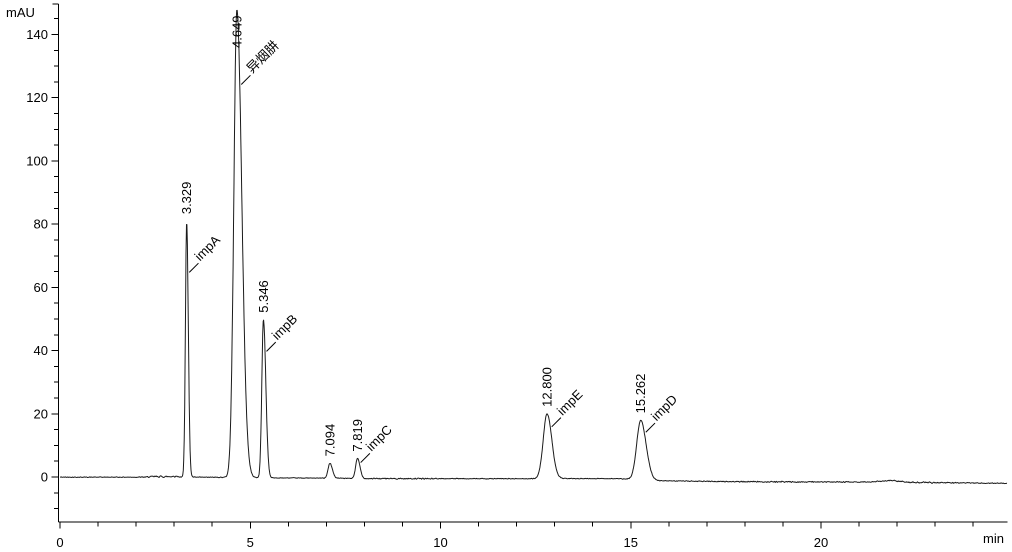 Image resolution: width=1012 pixels, height=552 pixels. What do you see at coordinates (993, 538) in the screenshot?
I see `x-axis-unit-label: min` at bounding box center [993, 538].